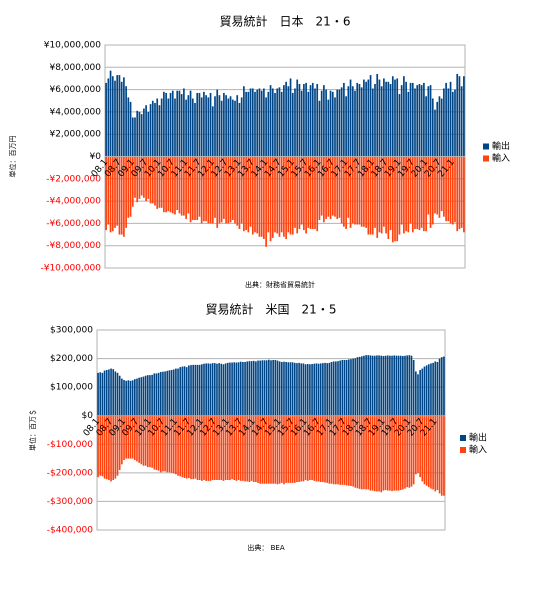 This screenshot has width=550, height=604. Describe the element at coordinates (75, 135) in the screenshot. I see `y-tick-label: ¥2,000,000` at that location.